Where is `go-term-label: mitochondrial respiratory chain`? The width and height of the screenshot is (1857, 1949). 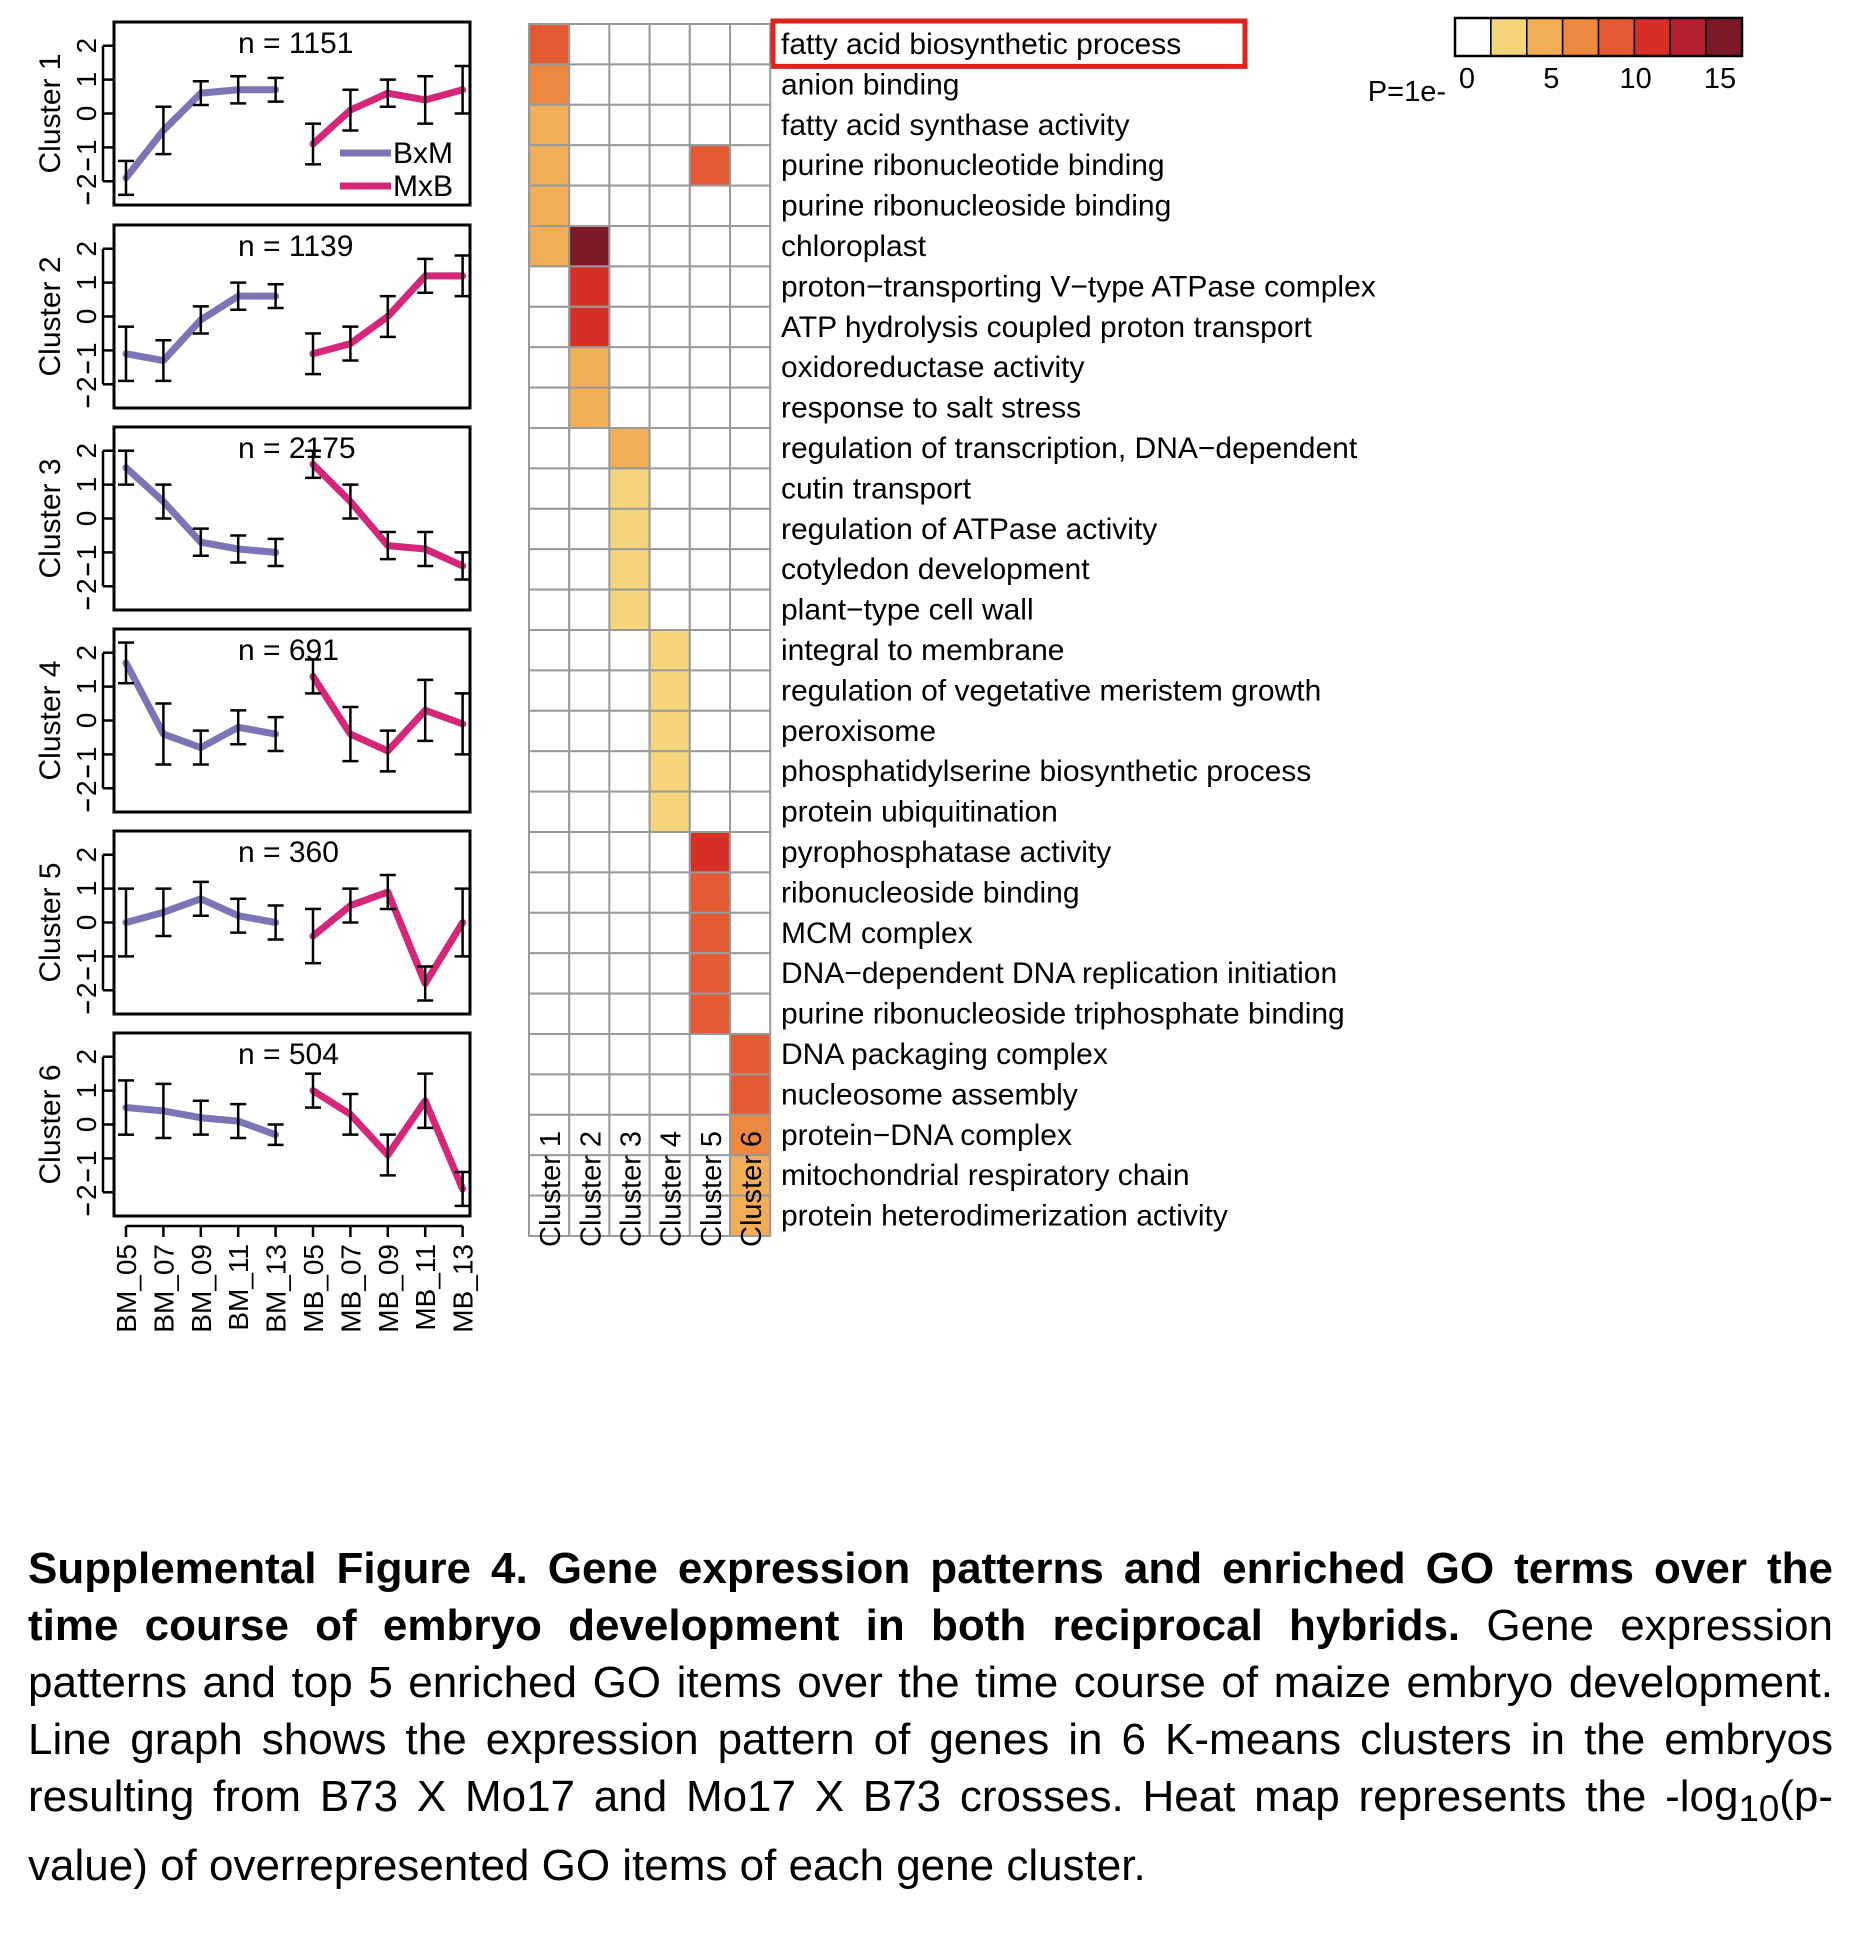
go-term-label: mitochondrial respiratory chain is located at coordinates (985, 1175).